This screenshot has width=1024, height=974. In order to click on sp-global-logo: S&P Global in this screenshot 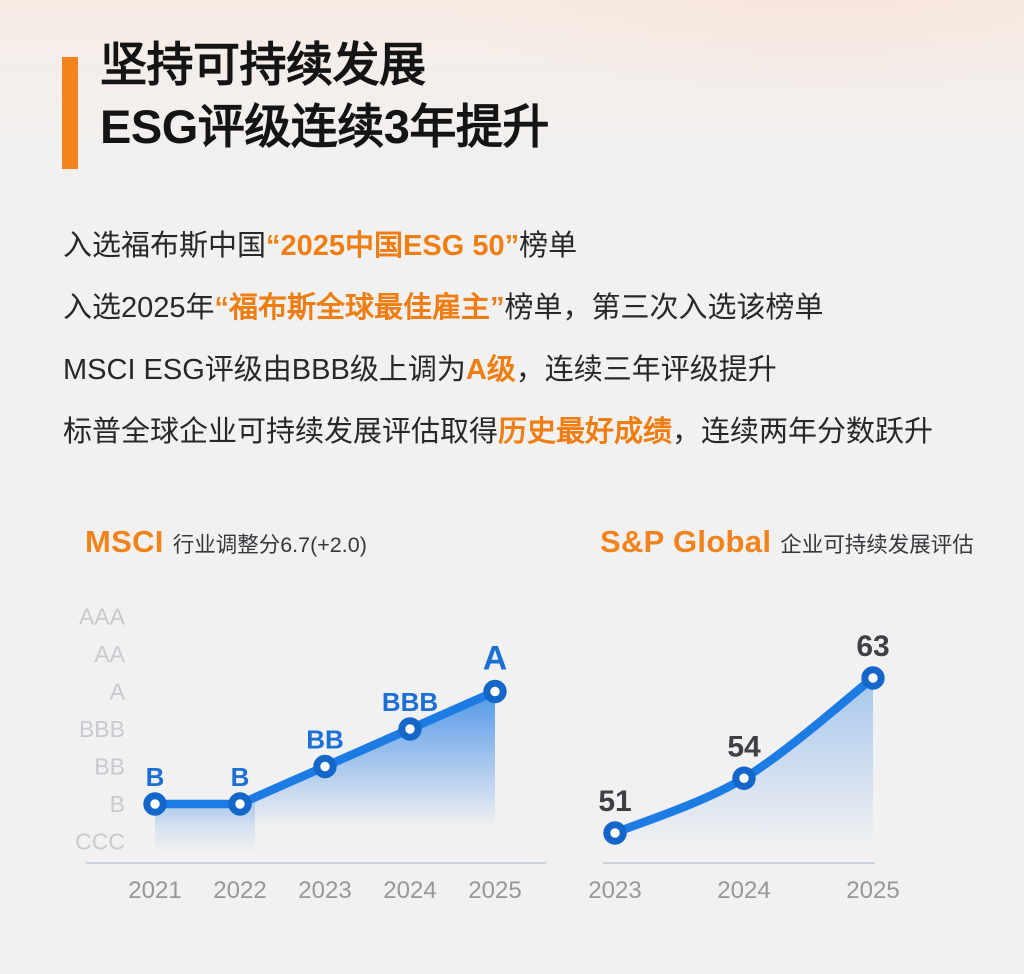, I will do `click(686, 541)`.